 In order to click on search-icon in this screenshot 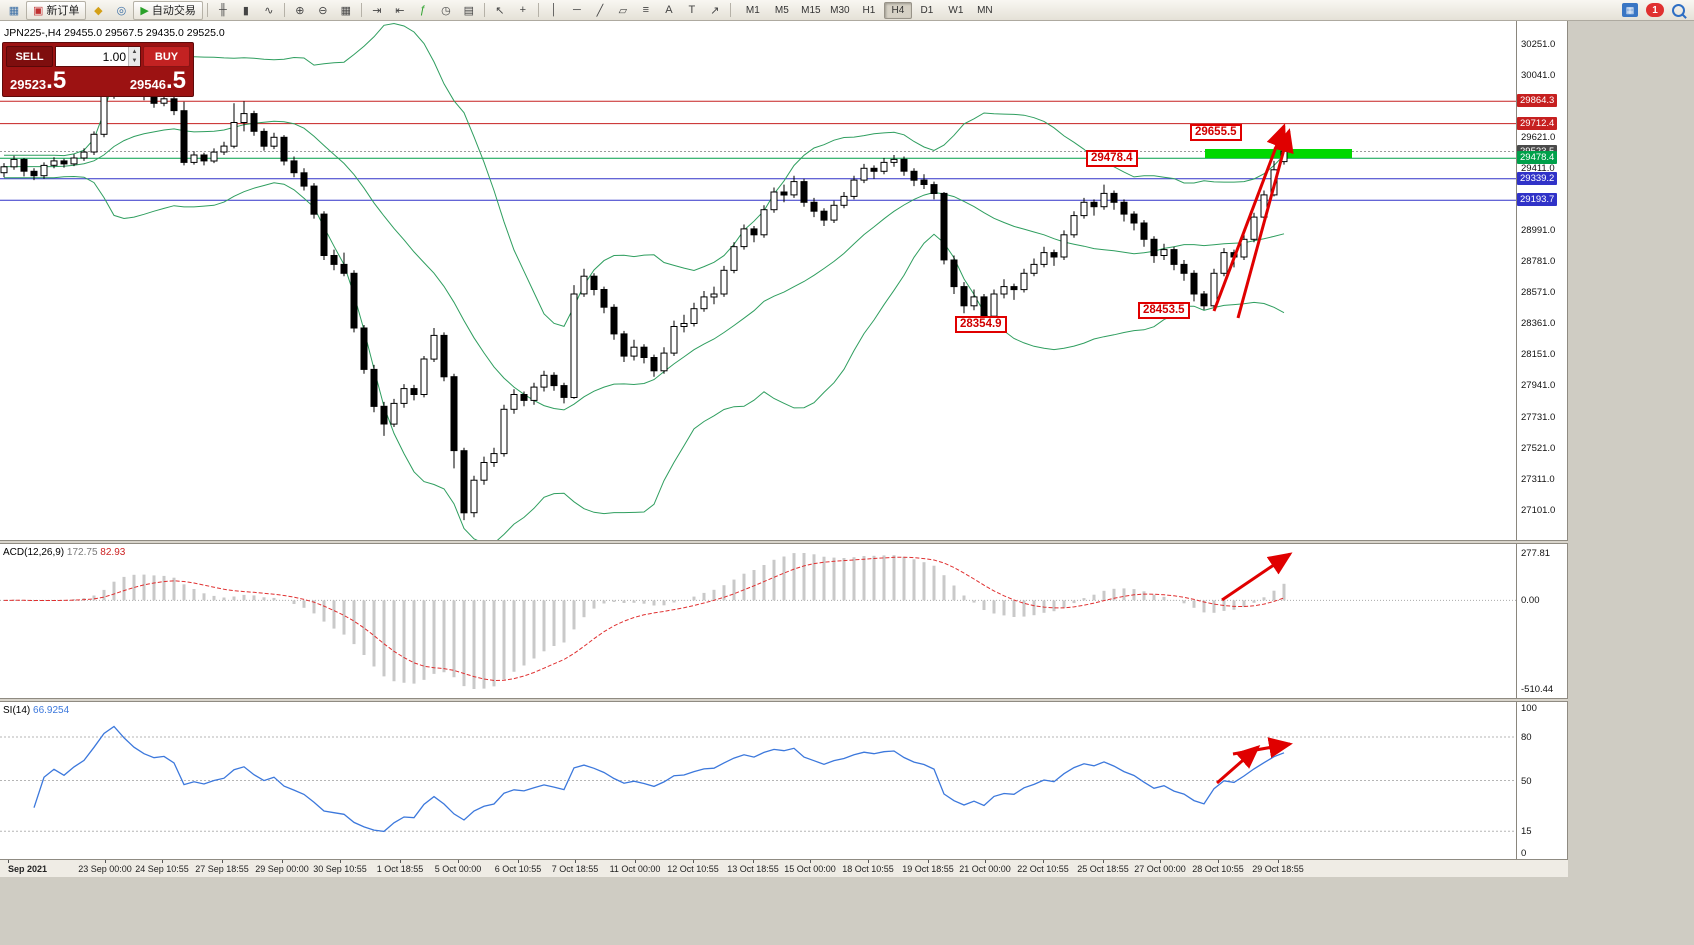, I will do `click(1678, 10)`.